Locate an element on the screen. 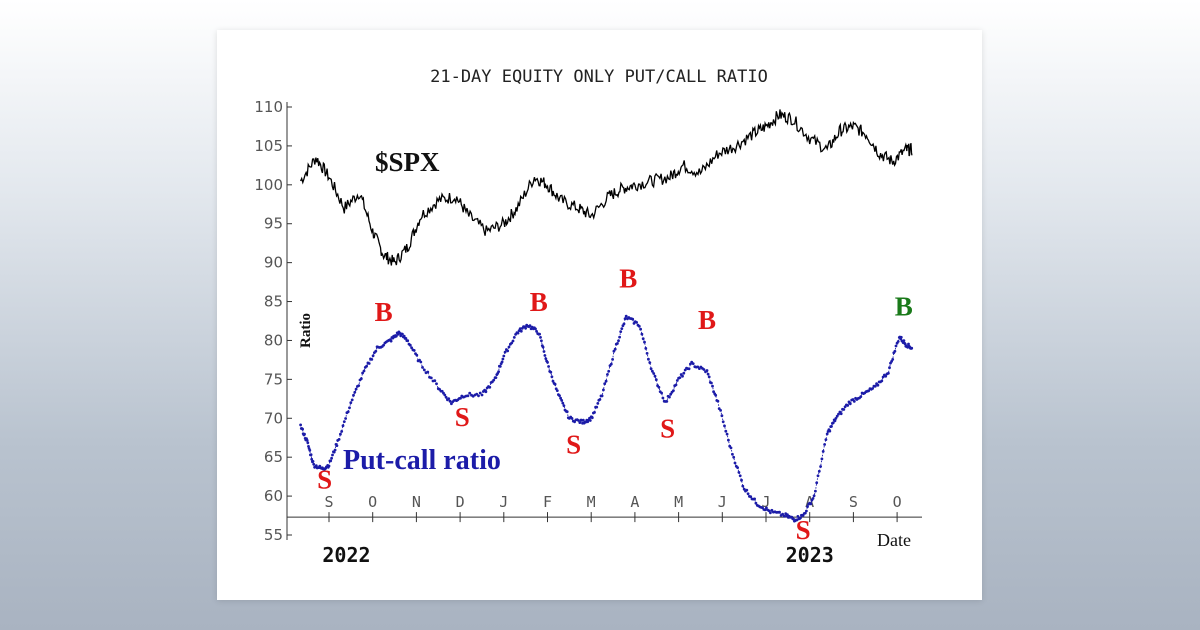  y-tick-label: 95 is located at coordinates (273, 224).